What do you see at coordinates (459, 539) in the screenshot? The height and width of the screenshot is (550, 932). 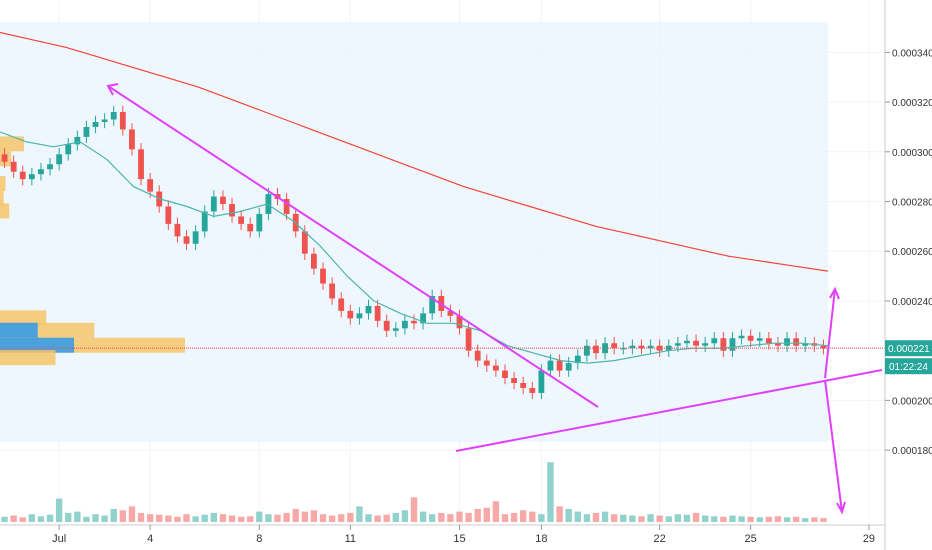 I see `x-tick-label: 15` at bounding box center [459, 539].